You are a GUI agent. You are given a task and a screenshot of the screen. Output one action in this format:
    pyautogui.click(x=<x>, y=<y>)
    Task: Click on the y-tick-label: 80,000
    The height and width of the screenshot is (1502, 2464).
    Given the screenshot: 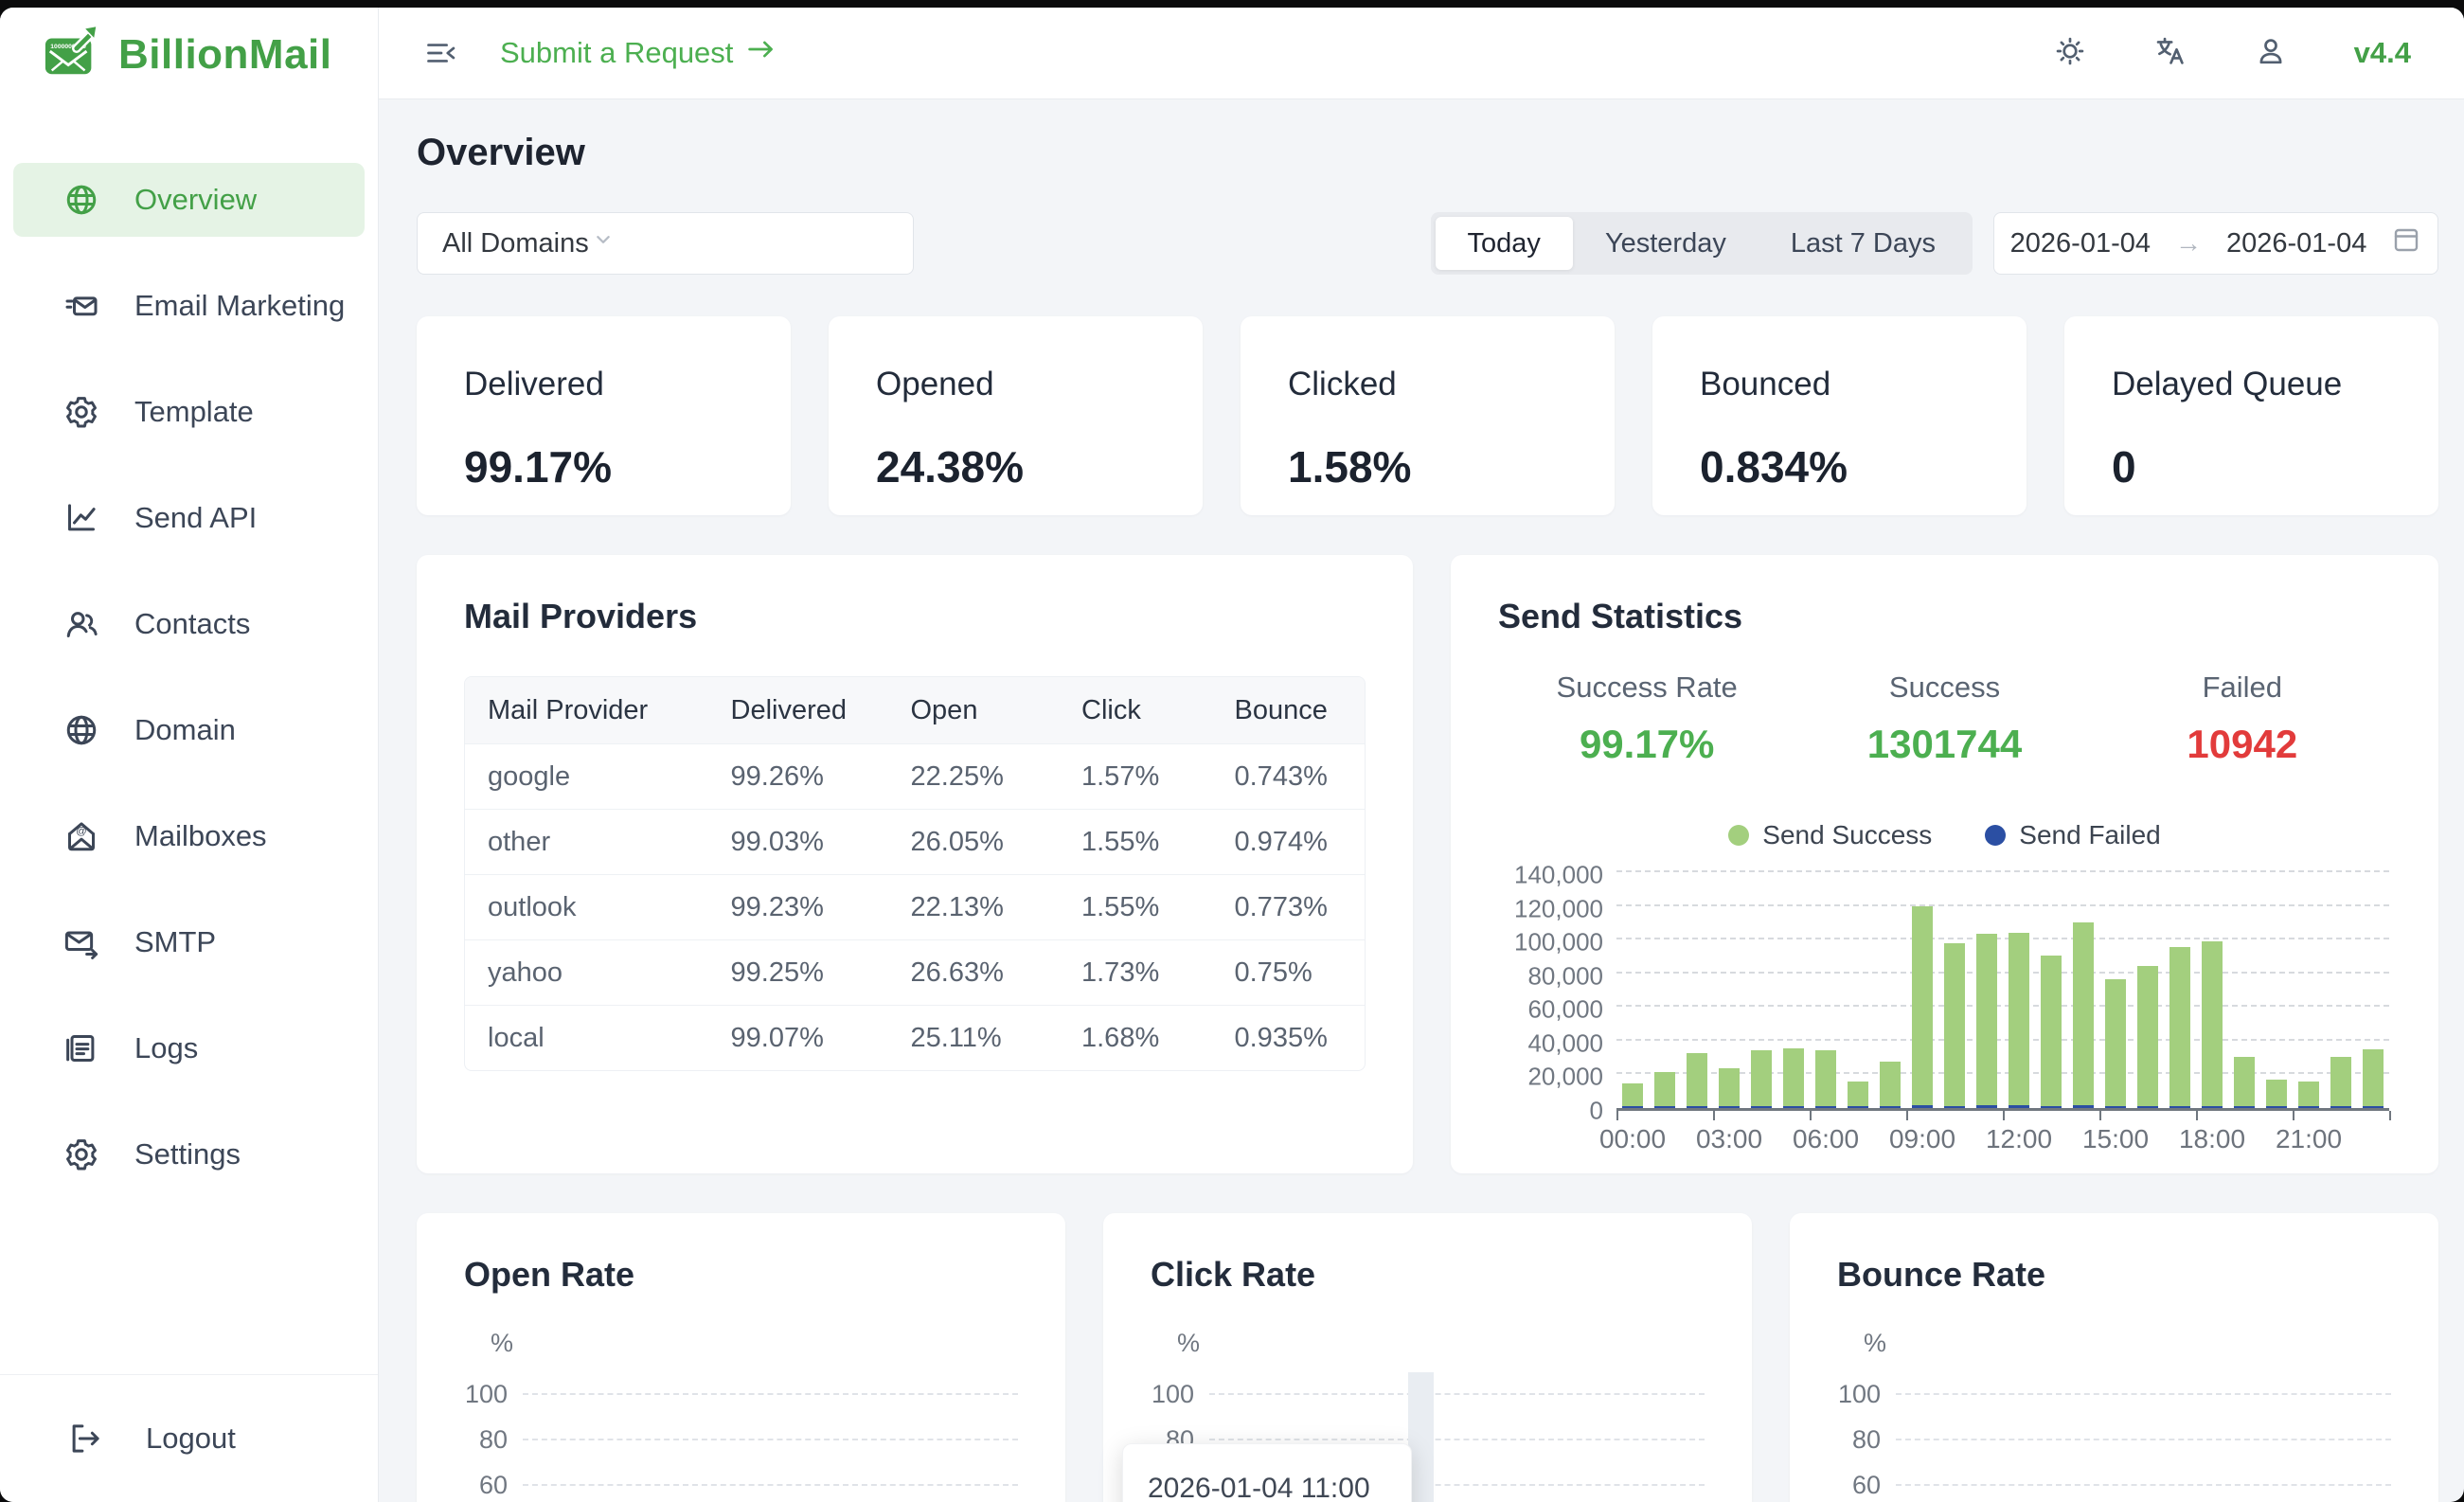 What is the action you would take?
    pyautogui.click(x=1565, y=976)
    